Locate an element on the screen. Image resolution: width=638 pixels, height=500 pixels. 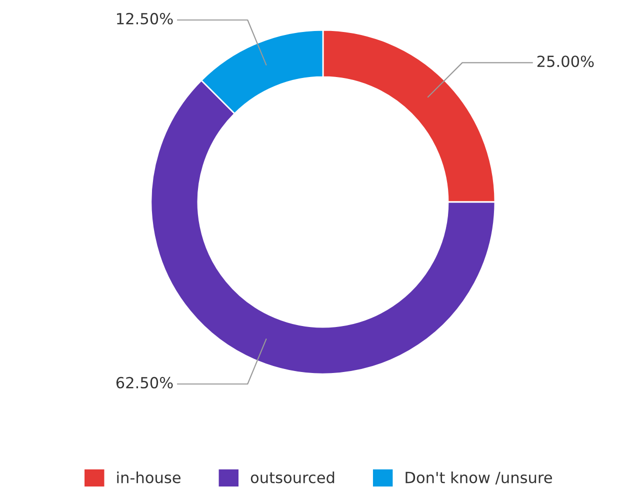
data-label: 62.50% is located at coordinates (144, 382).